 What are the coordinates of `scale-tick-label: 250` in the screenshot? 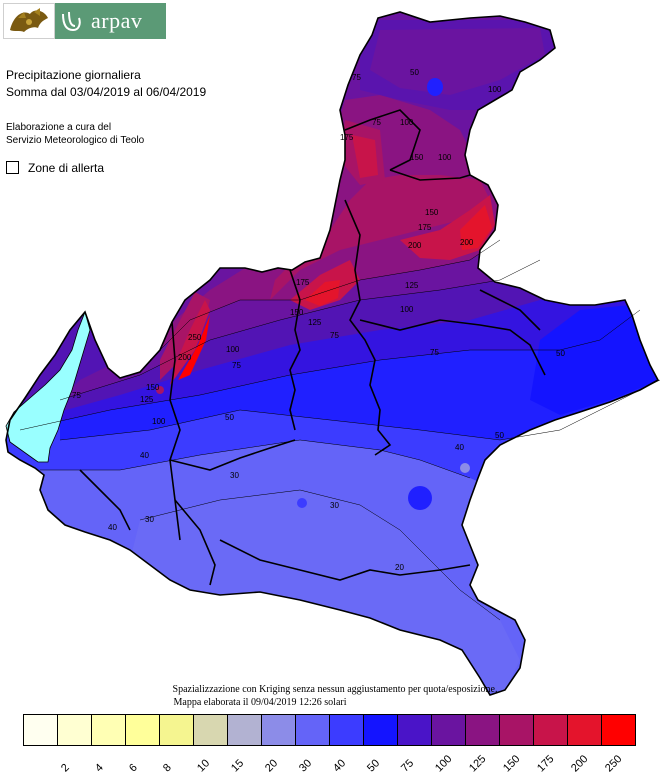 It's located at (614, 764).